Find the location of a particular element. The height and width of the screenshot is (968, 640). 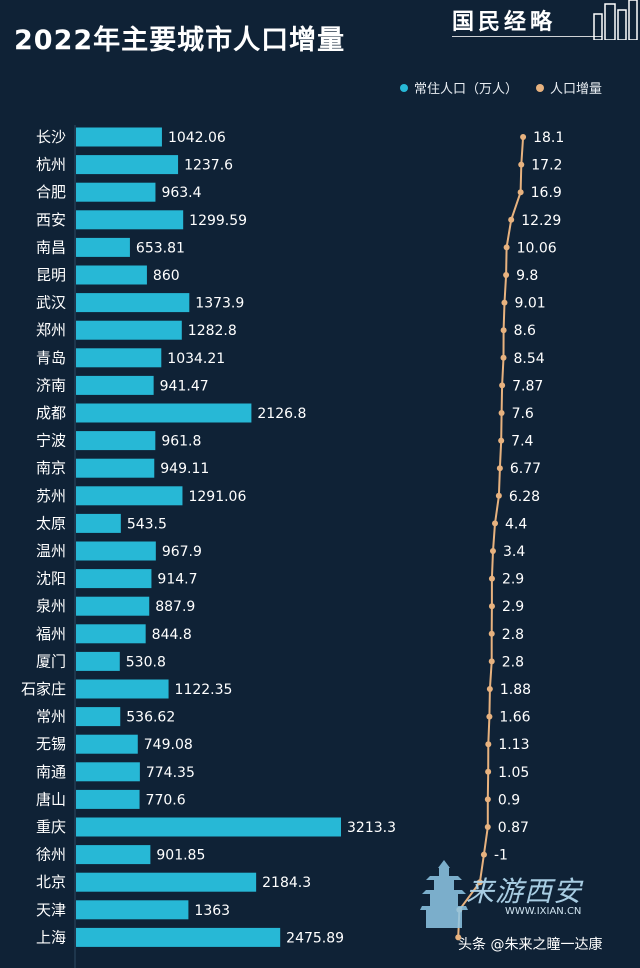

increase-value-label: 7.4 is located at coordinates (522, 442).